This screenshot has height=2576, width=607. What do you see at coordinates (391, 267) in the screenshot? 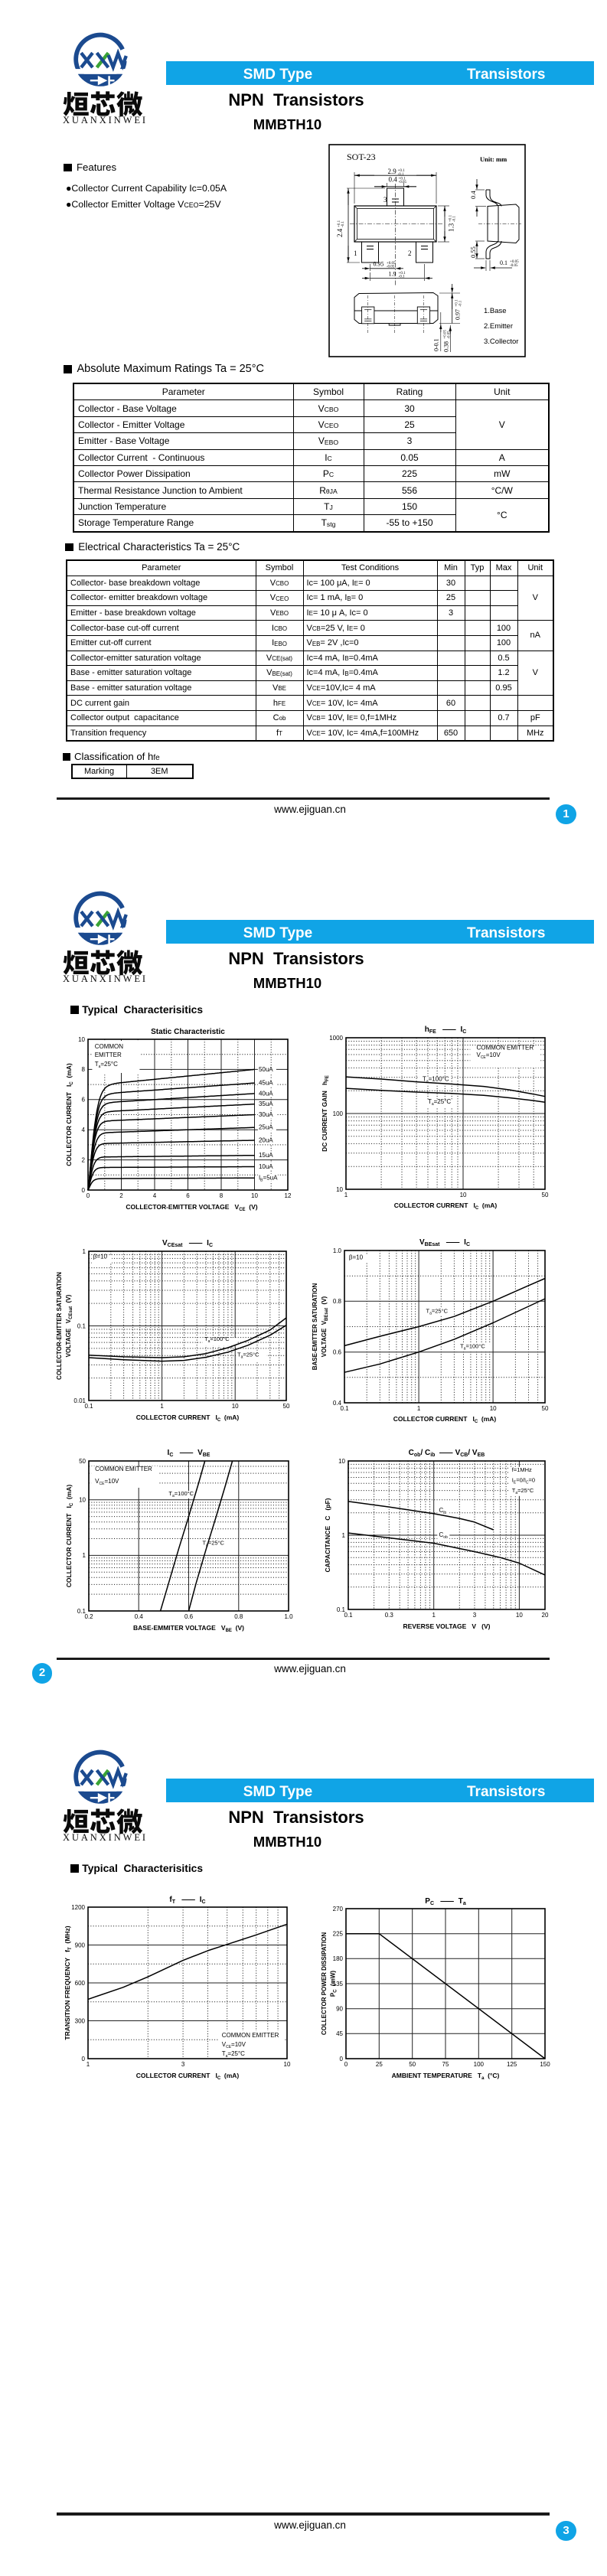
I see `svg-text: -0.05` at bounding box center [391, 267].